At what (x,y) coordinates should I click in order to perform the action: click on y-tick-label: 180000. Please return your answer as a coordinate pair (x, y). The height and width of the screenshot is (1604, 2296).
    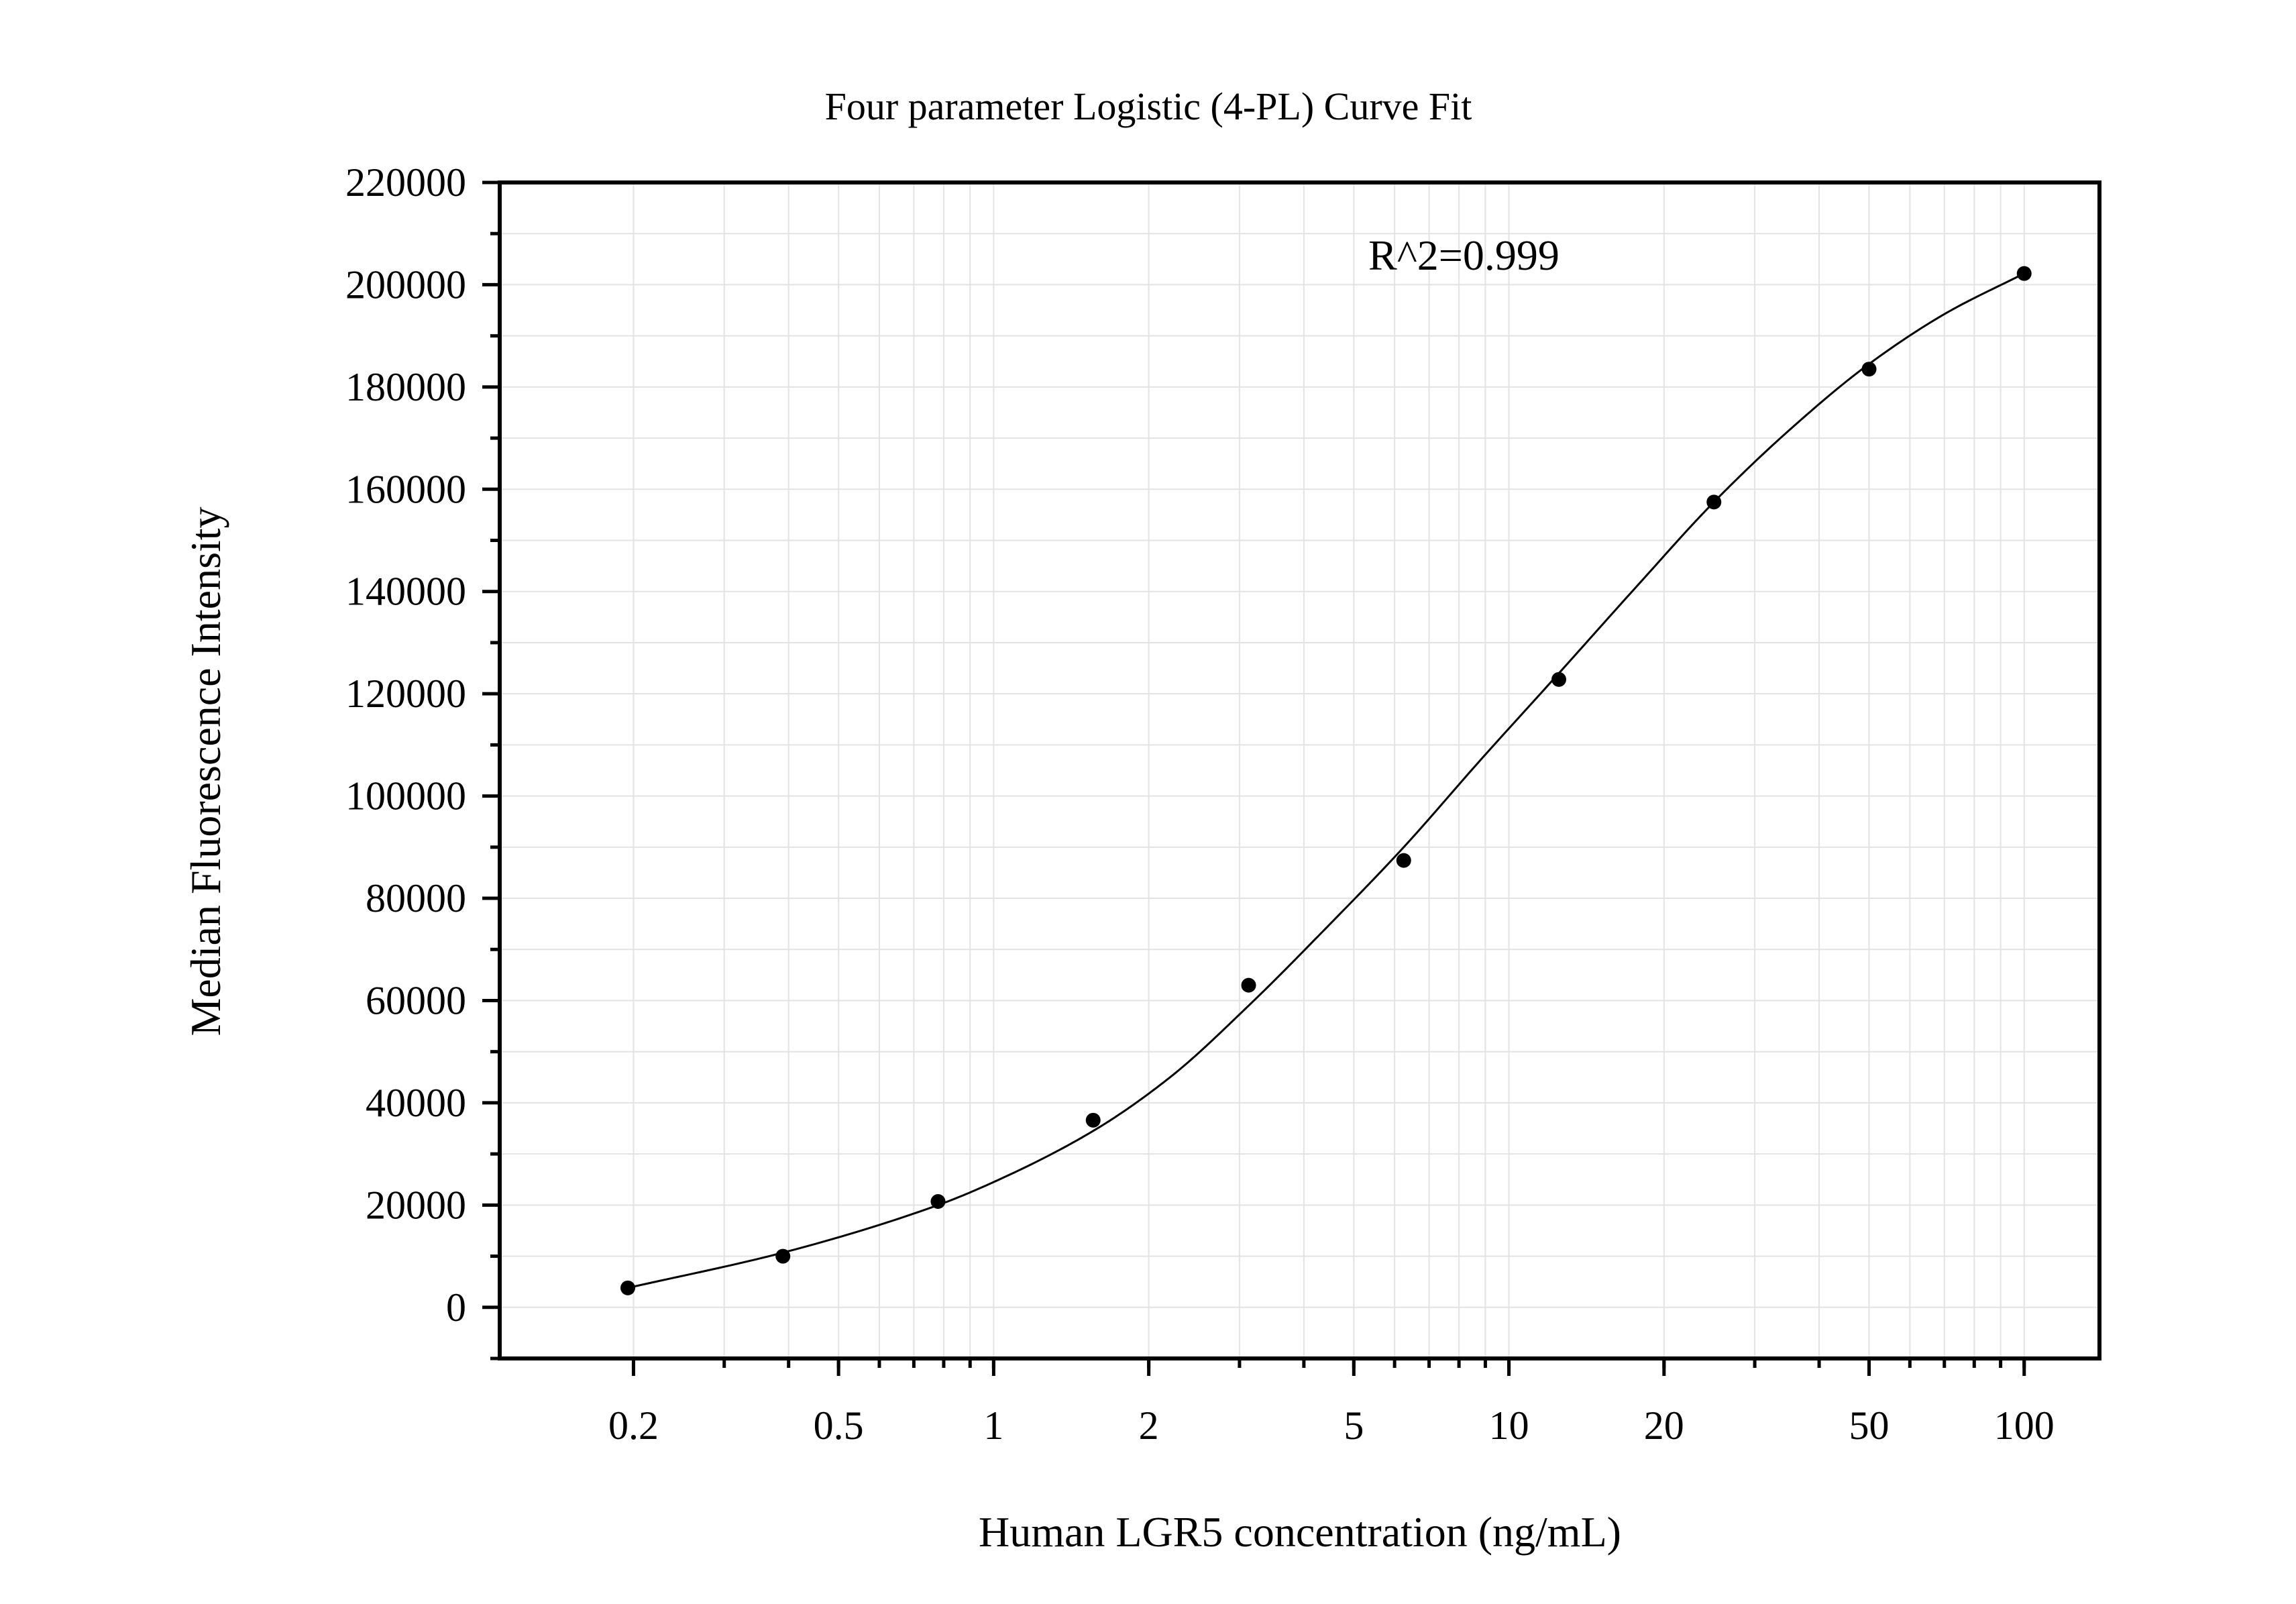
    Looking at the image, I should click on (405, 387).